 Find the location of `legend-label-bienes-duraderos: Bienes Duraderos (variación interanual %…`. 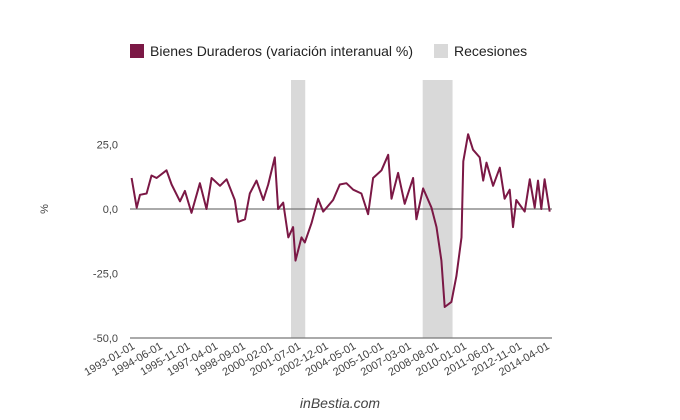

legend-label-bienes-duraderos: Bienes Duraderos (variación interanual %… is located at coordinates (281, 51).